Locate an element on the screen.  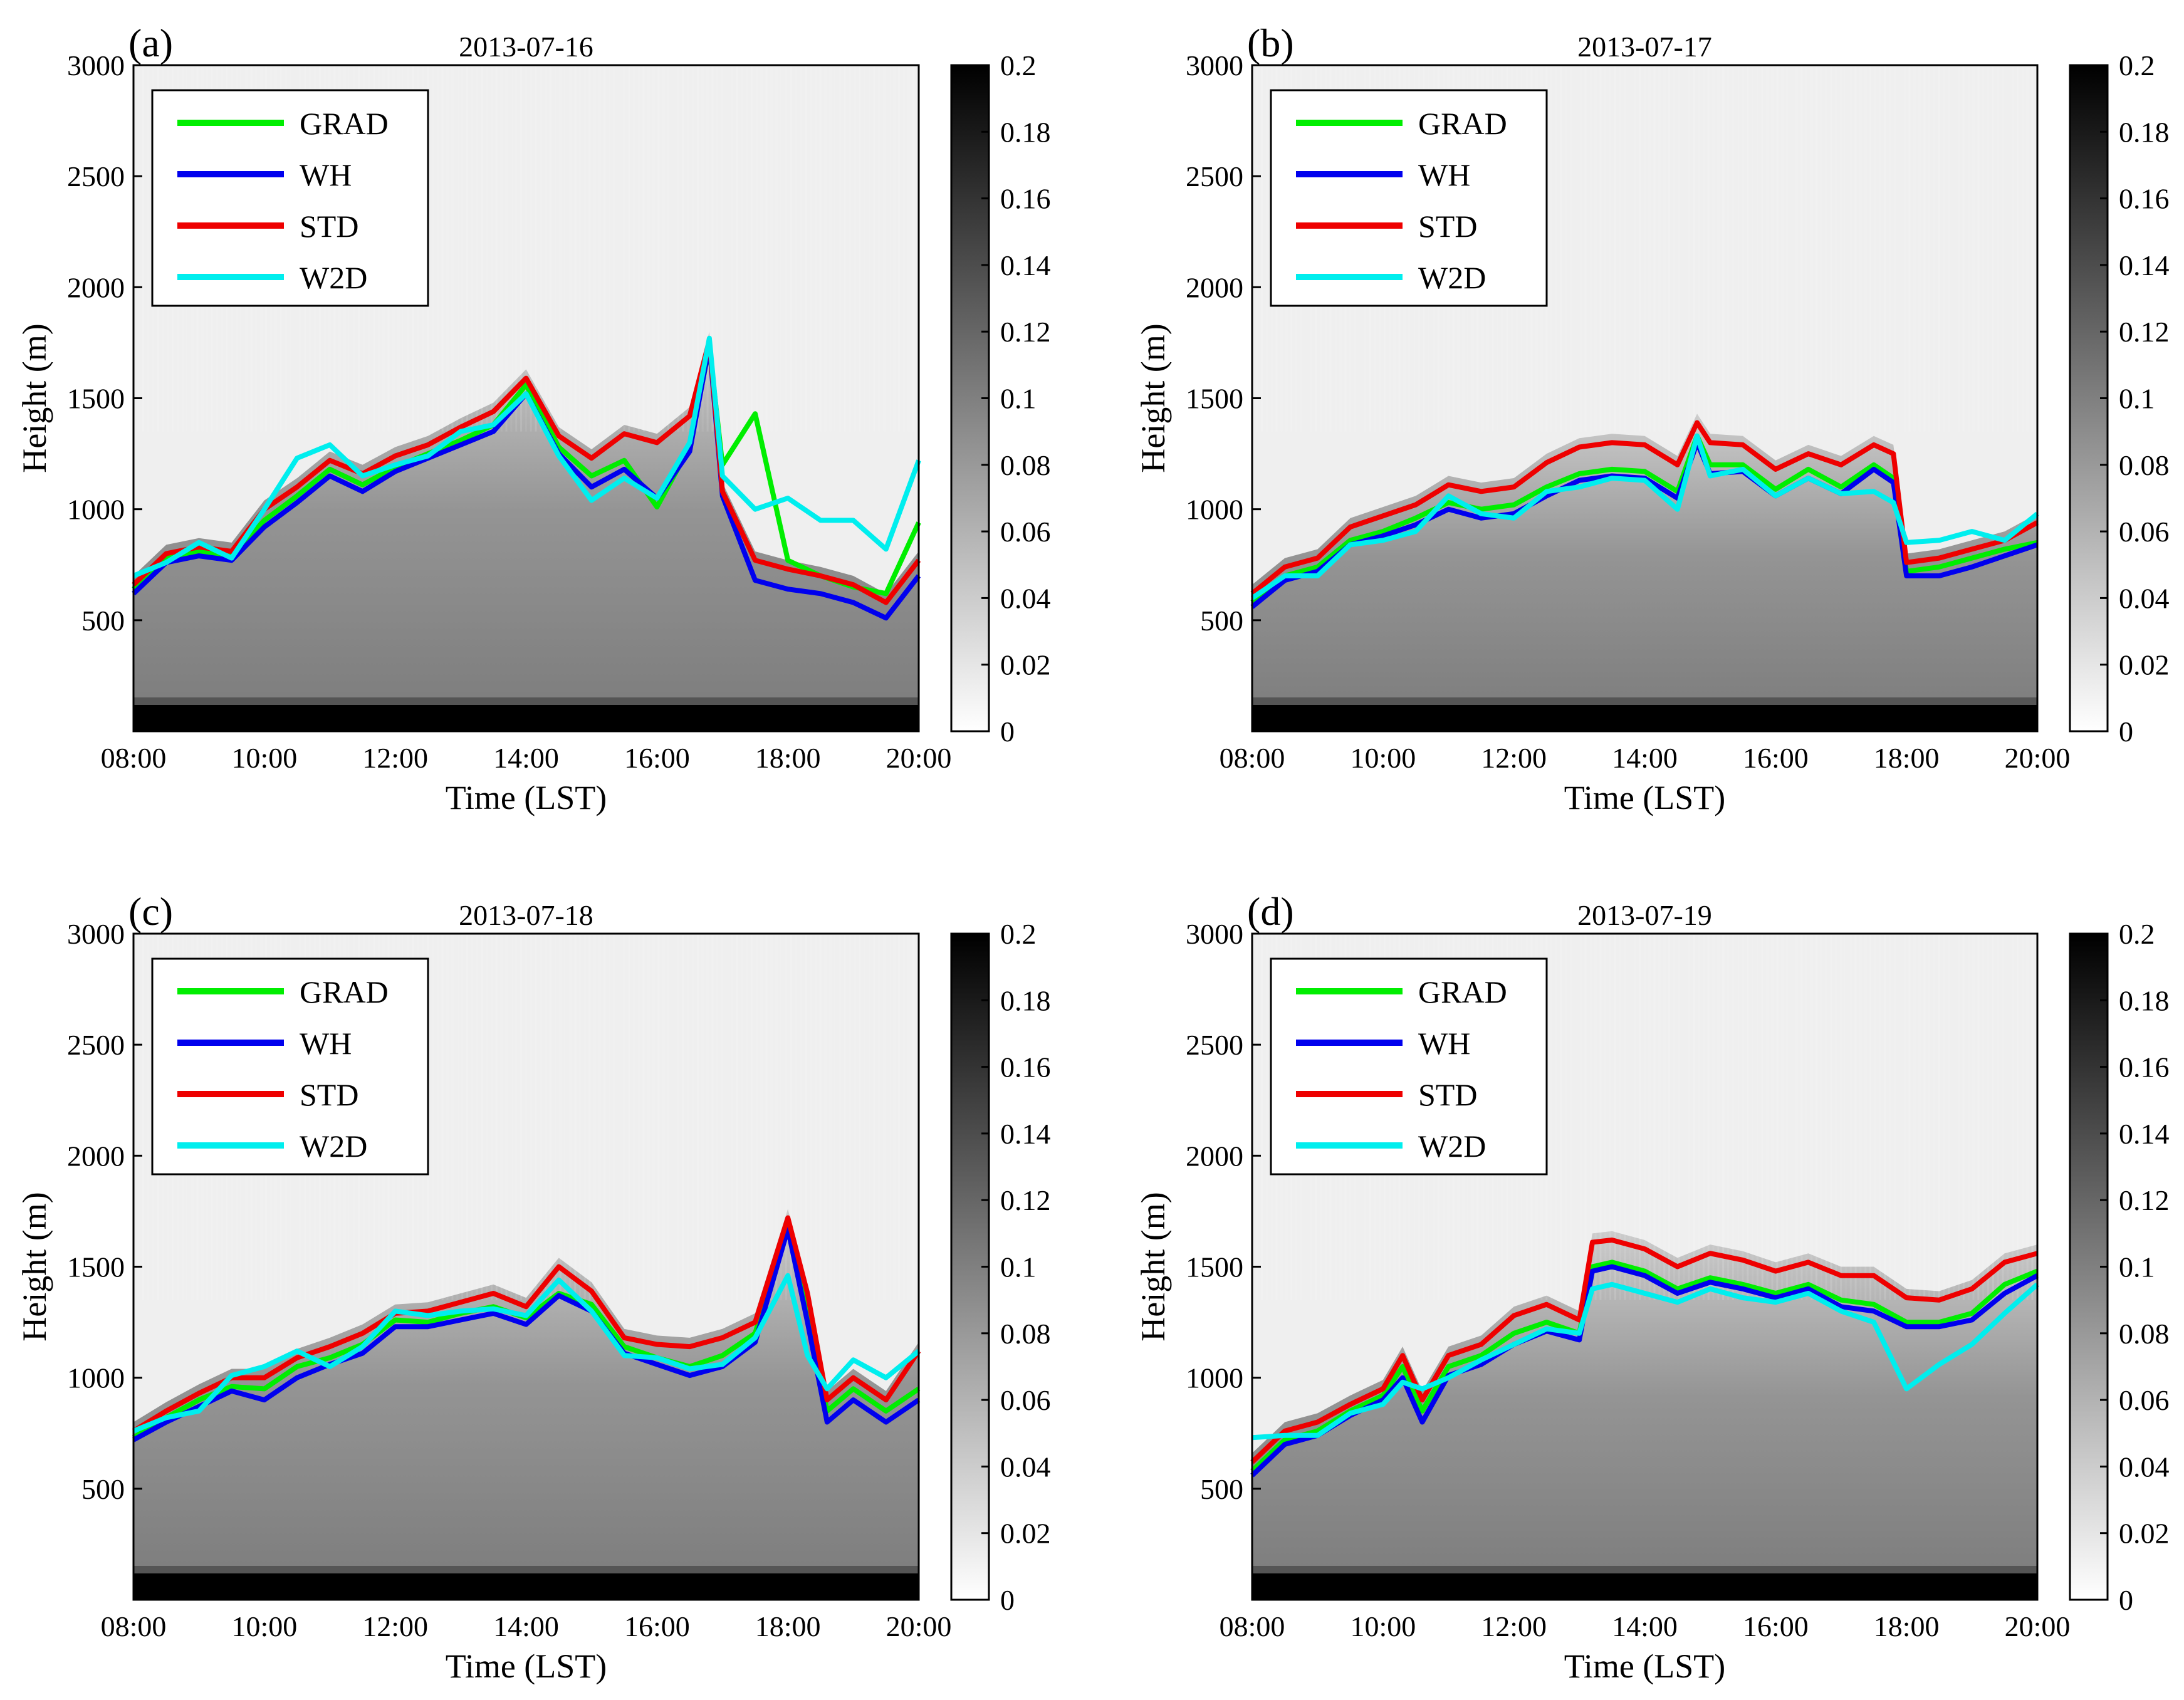
legend-label-std: STD is located at coordinates (1448, 1095).